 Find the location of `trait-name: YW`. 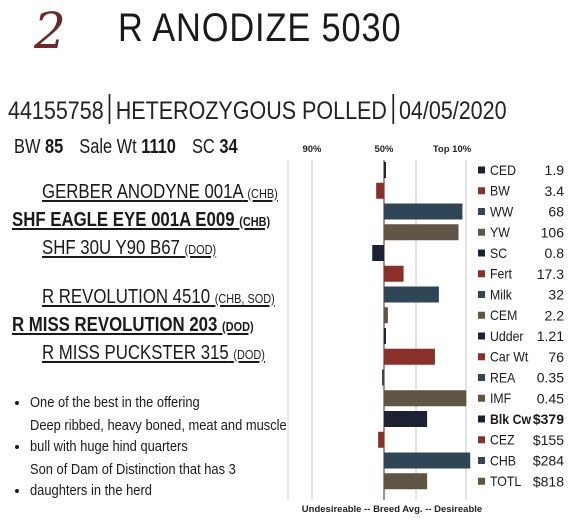

trait-name: YW is located at coordinates (500, 233).